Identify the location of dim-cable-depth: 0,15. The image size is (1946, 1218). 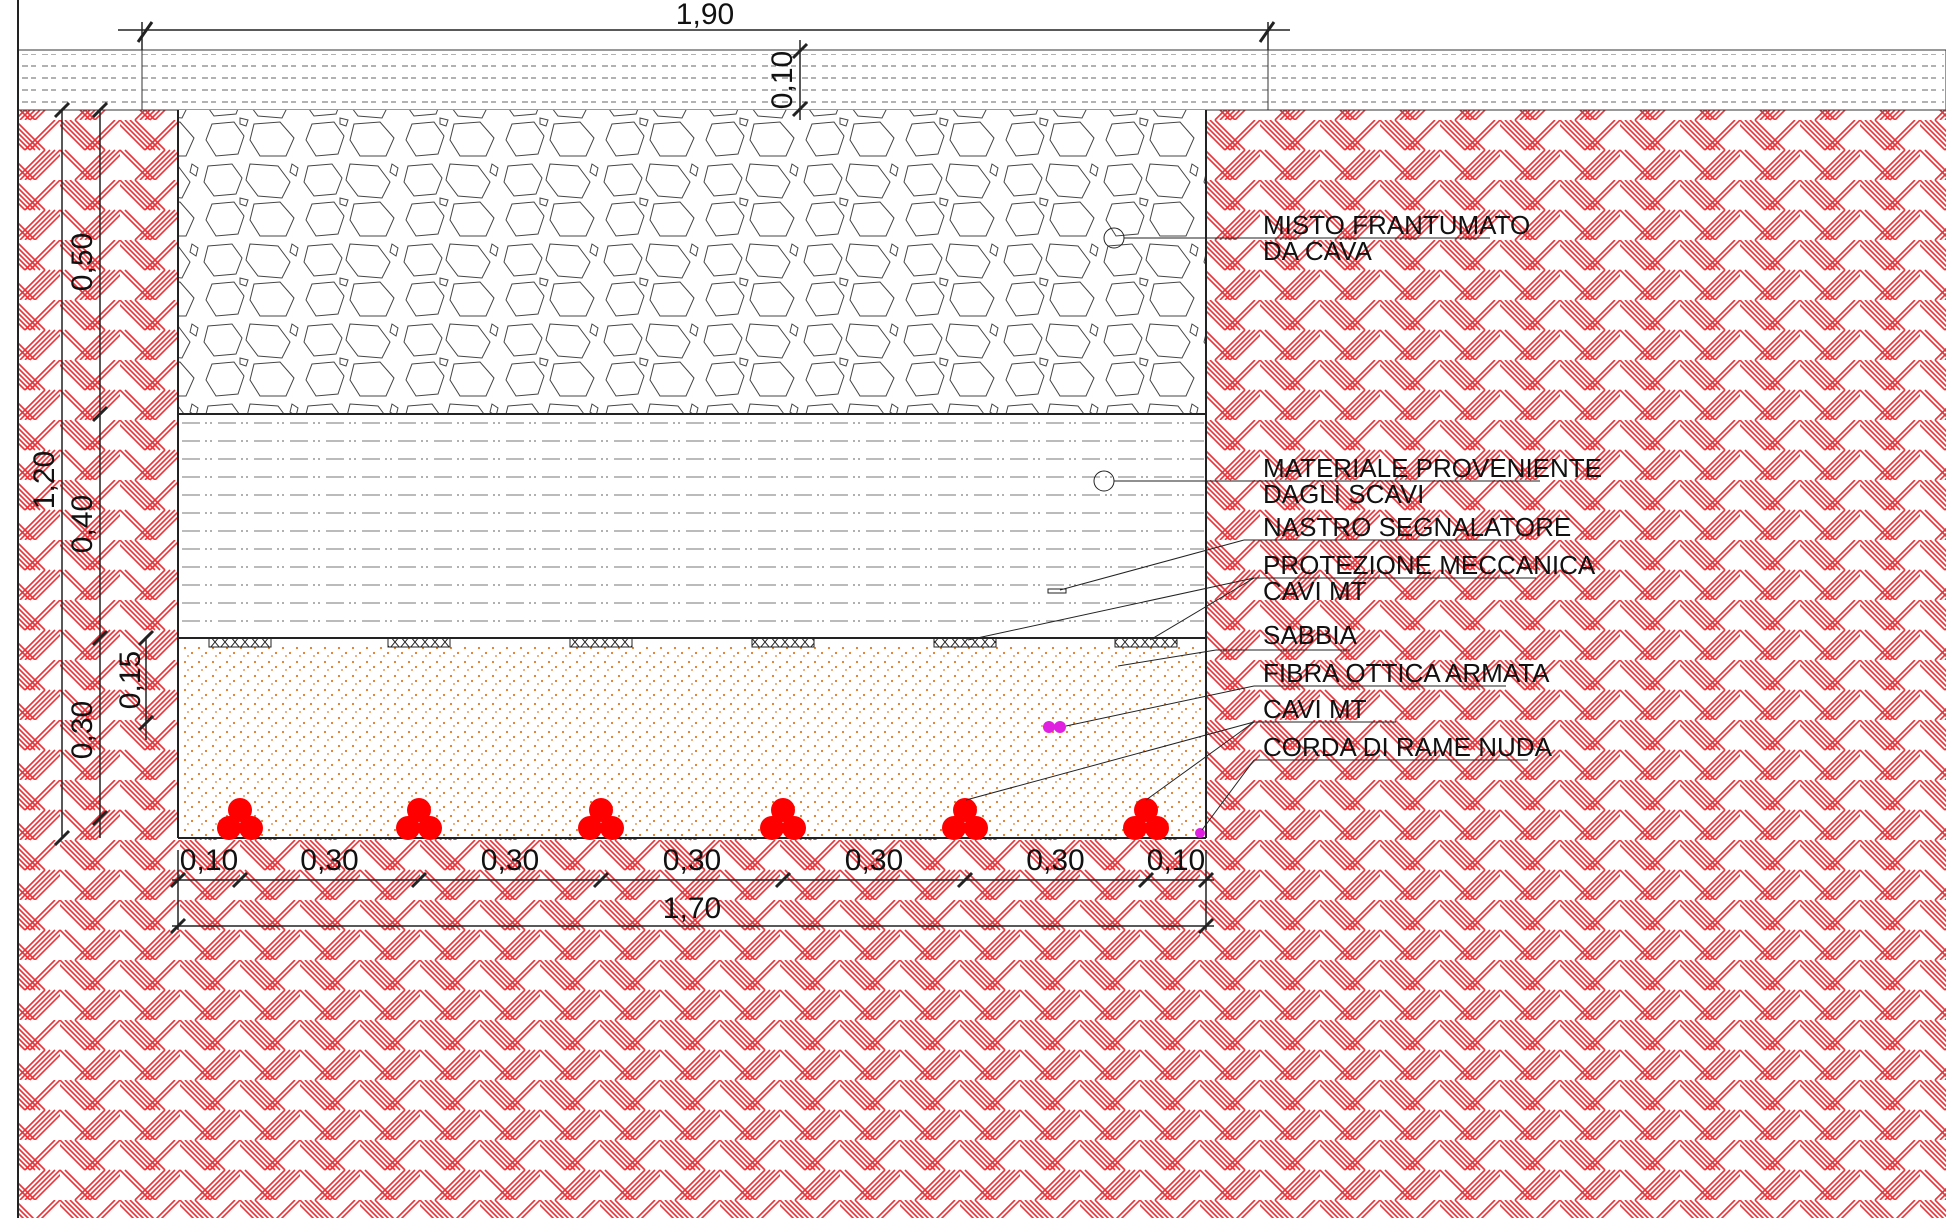
(130, 680).